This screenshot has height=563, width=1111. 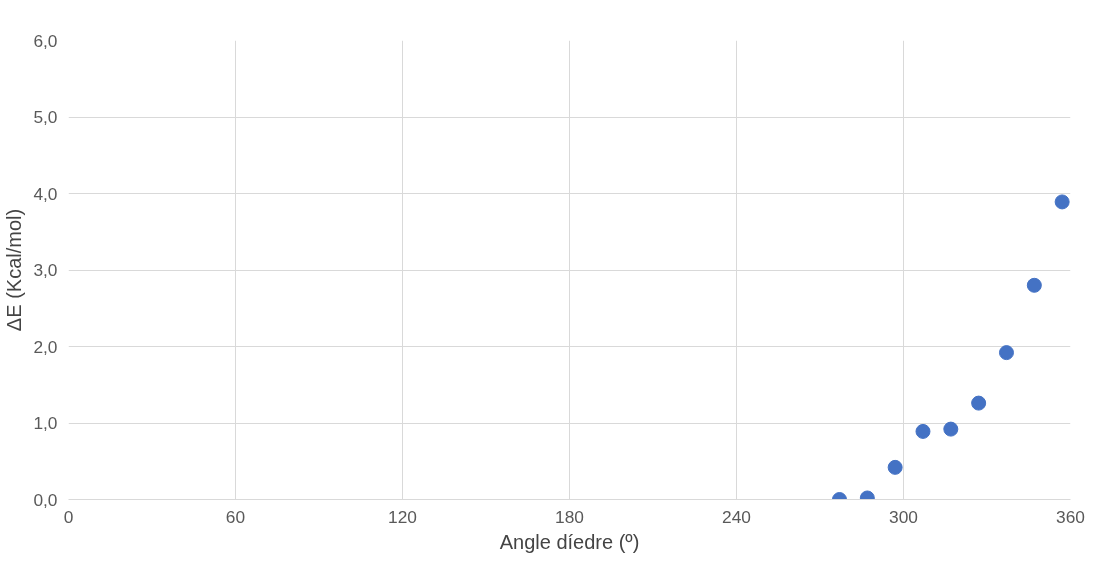 I want to click on x-tick-label: 180, so click(x=569, y=516).